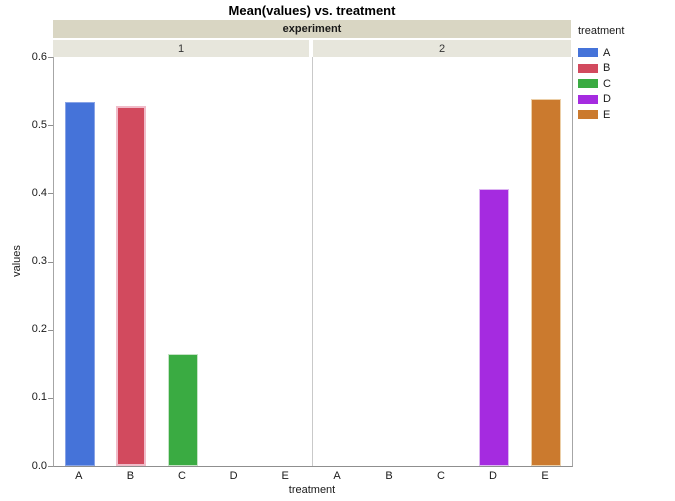 The height and width of the screenshot is (501, 675). I want to click on y-tick-label-0.4: 0.4, so click(39, 192).